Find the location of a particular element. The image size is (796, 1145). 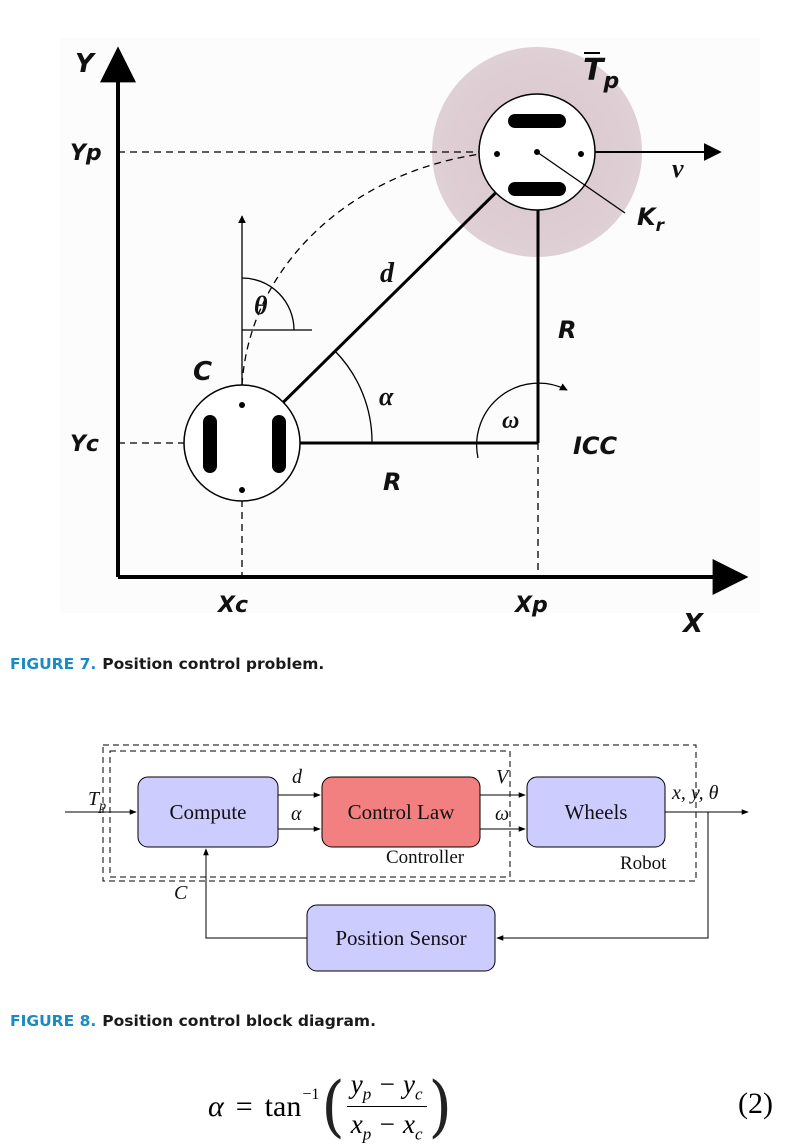

xp-label: Xp is located at coordinates (530, 605).